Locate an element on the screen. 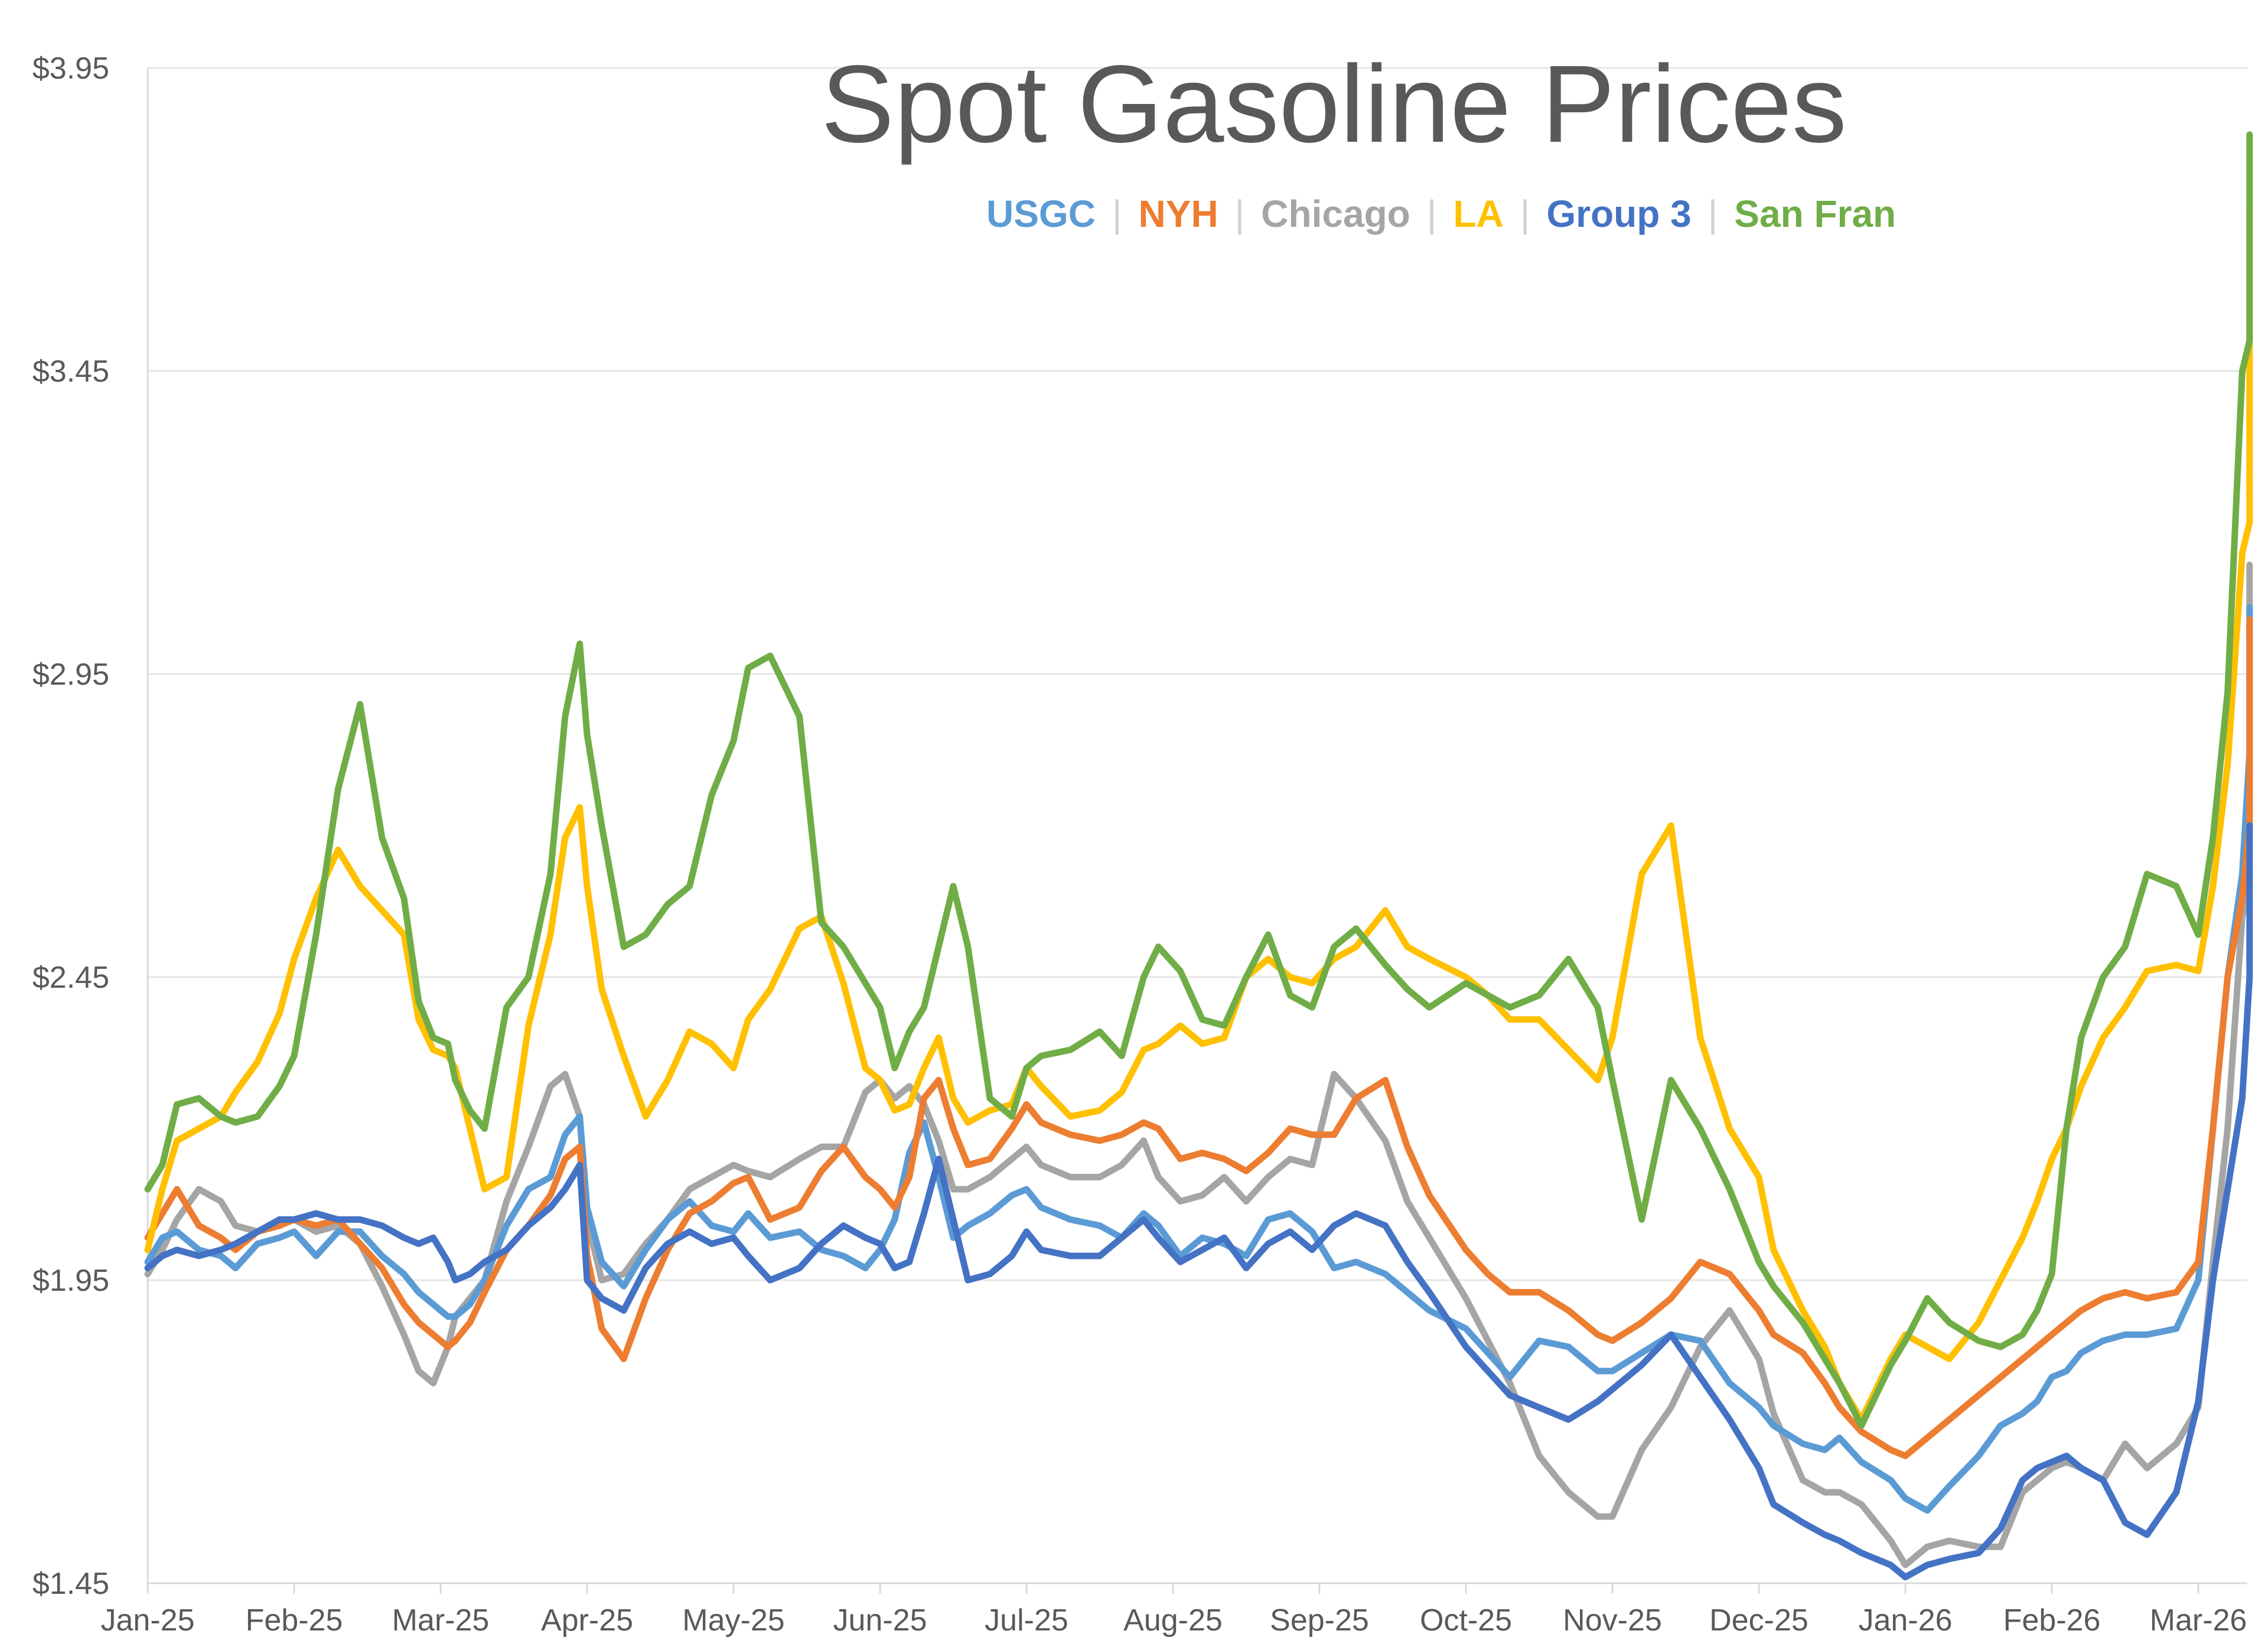  y-tick-label: $1.45 is located at coordinates (70, 1584).